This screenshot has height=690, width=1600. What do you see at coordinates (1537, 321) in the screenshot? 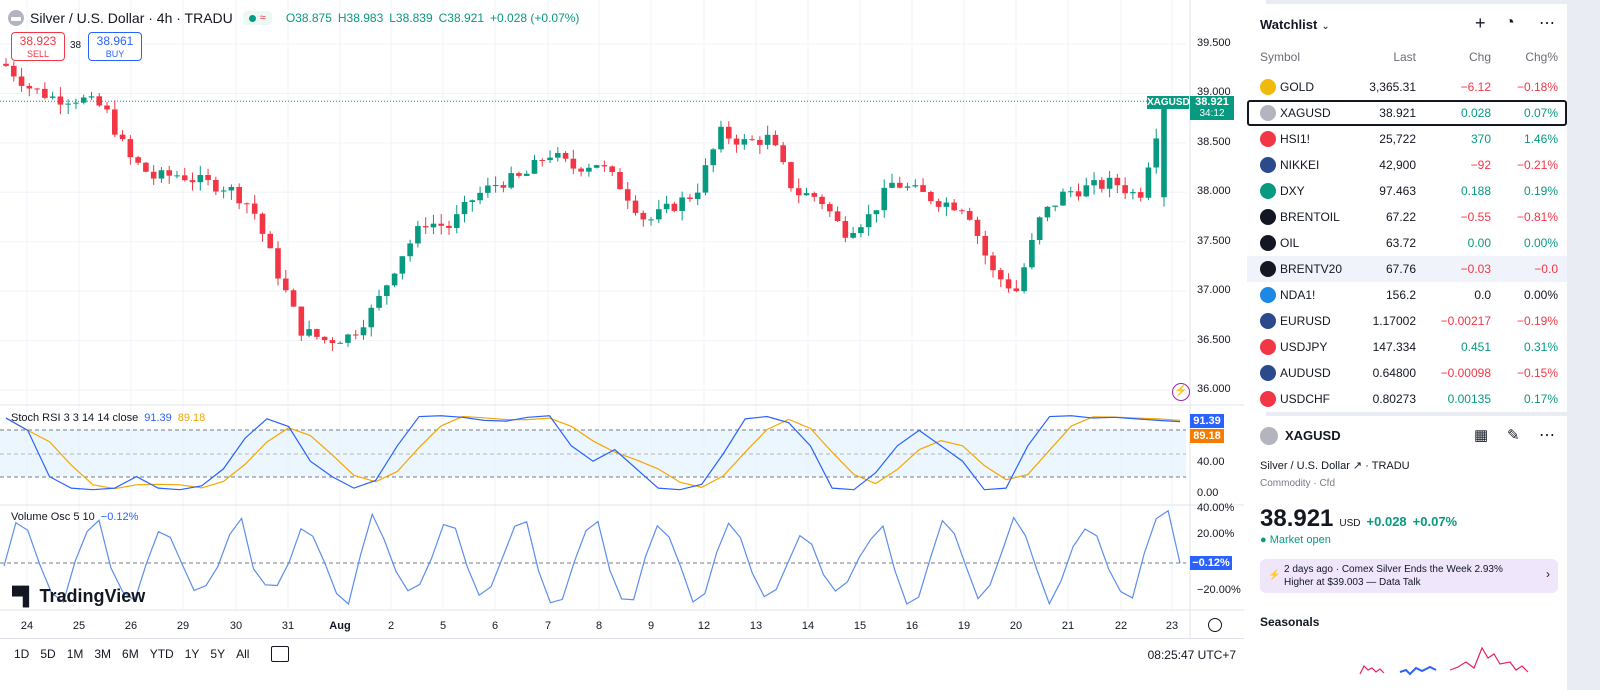
I see `watchlist-chgp: −0.19%` at bounding box center [1537, 321].